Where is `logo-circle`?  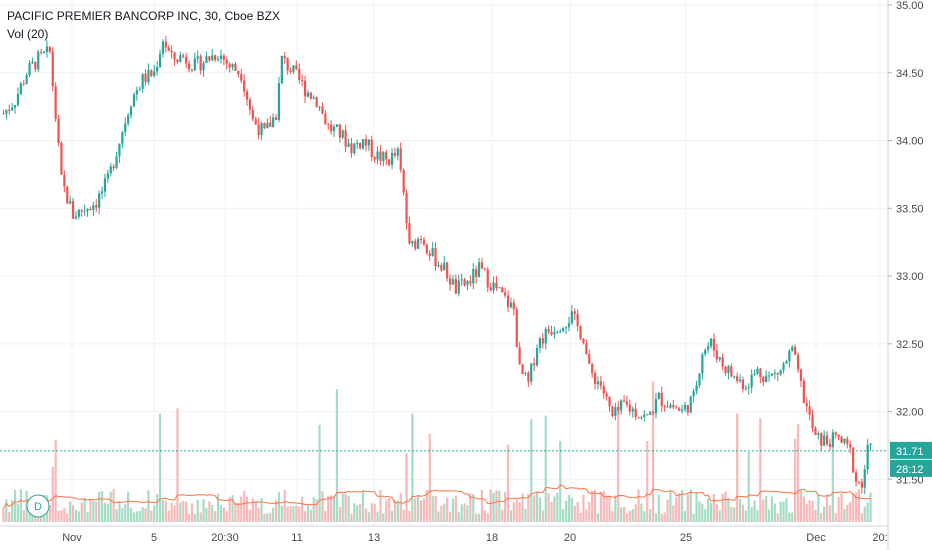
logo-circle is located at coordinates (38, 506).